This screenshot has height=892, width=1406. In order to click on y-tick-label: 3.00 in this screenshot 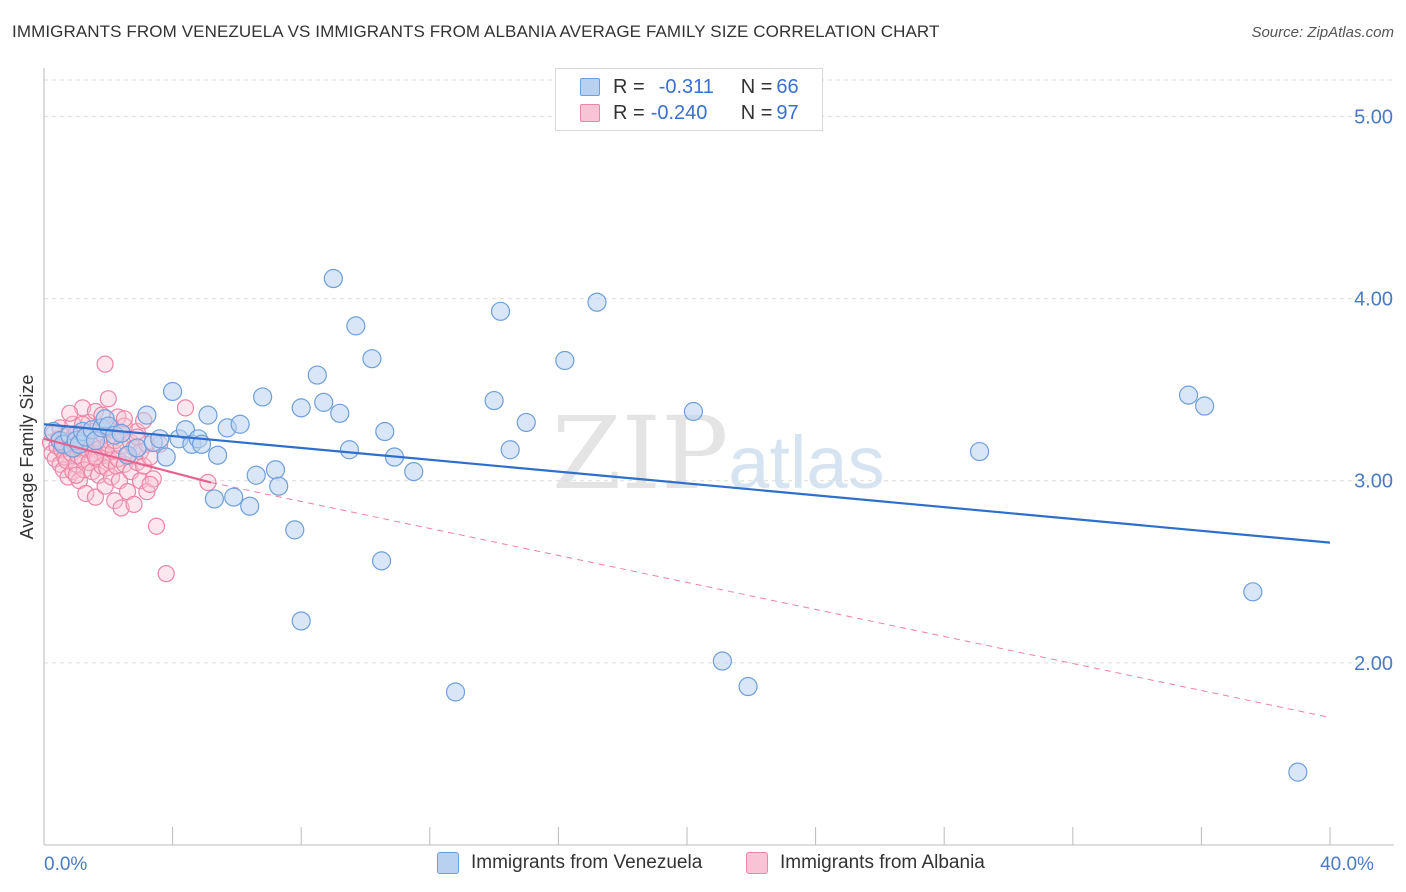, I will do `click(1373, 482)`.